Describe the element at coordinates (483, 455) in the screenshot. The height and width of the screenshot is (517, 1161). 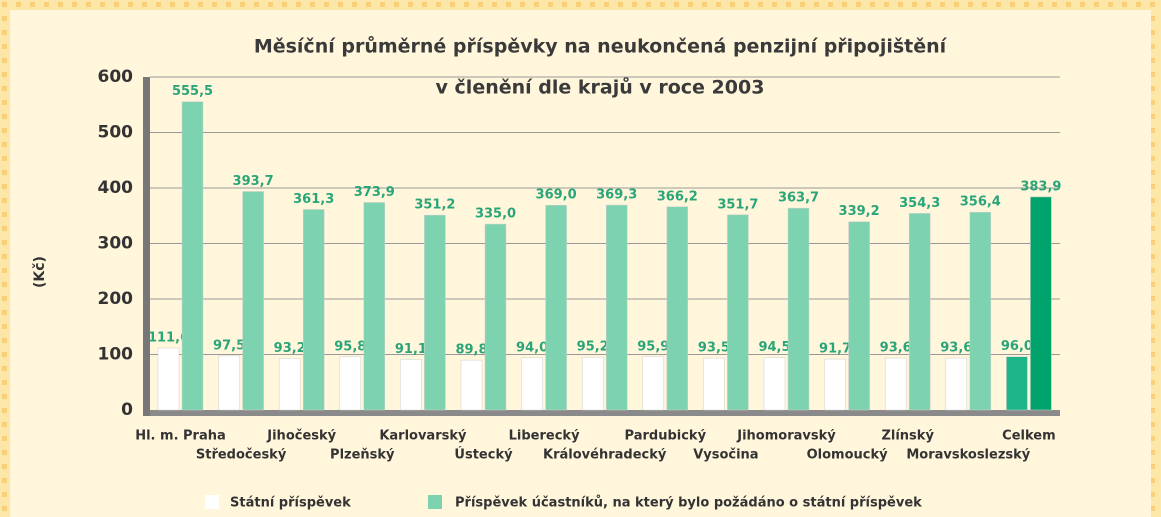
I see `x-tick-label: Ústecký` at that location.